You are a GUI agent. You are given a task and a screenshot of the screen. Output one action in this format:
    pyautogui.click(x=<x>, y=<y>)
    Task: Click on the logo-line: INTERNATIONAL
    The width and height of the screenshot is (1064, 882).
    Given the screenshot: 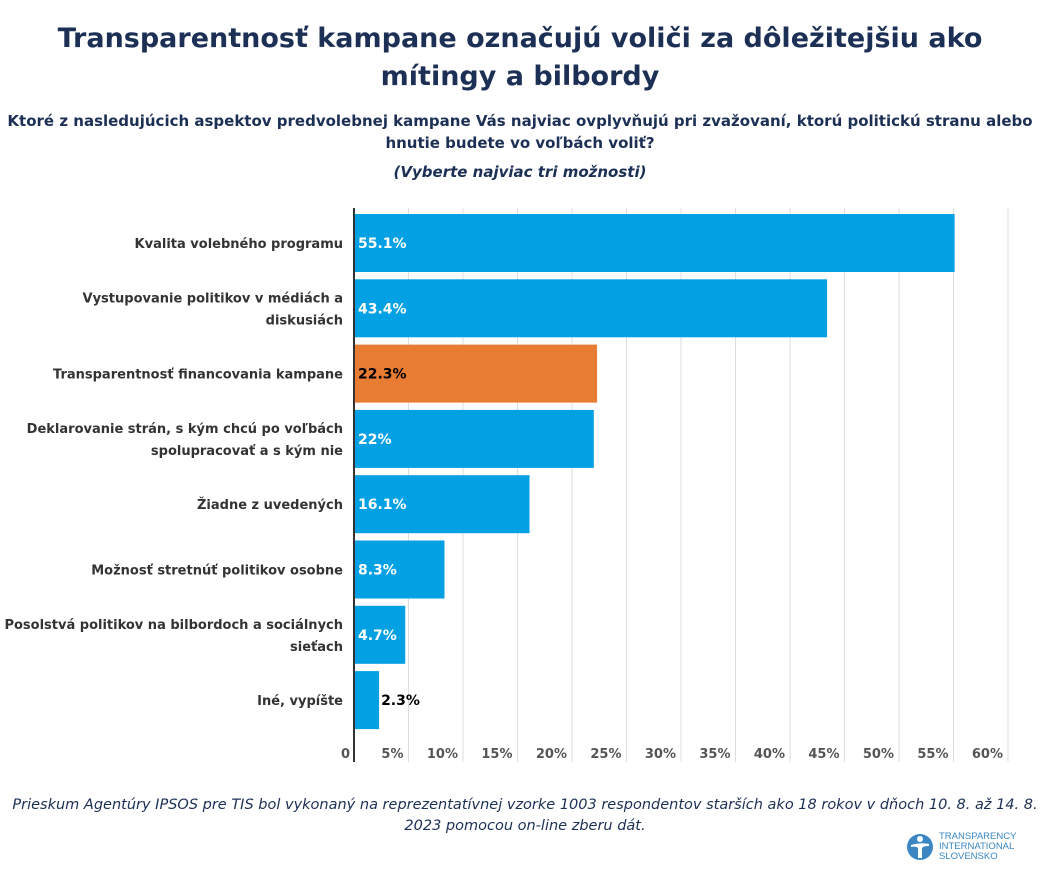 What is the action you would take?
    pyautogui.click(x=977, y=846)
    